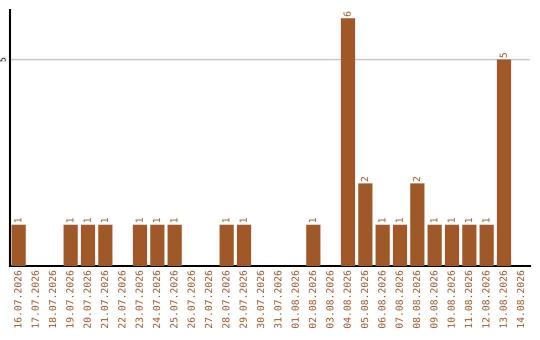  I want to click on x-tick-label: 10.08.2026, so click(451, 299).